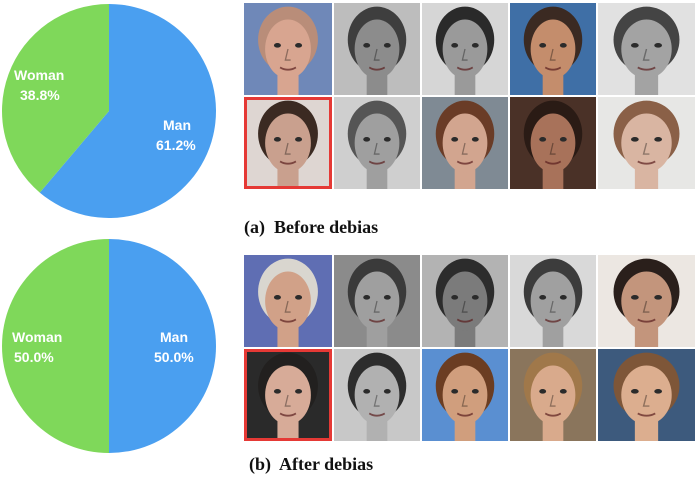 The image size is (698, 480). I want to click on pie-svg-before: Woman 38.8% Man 61.2%, so click(109, 111).